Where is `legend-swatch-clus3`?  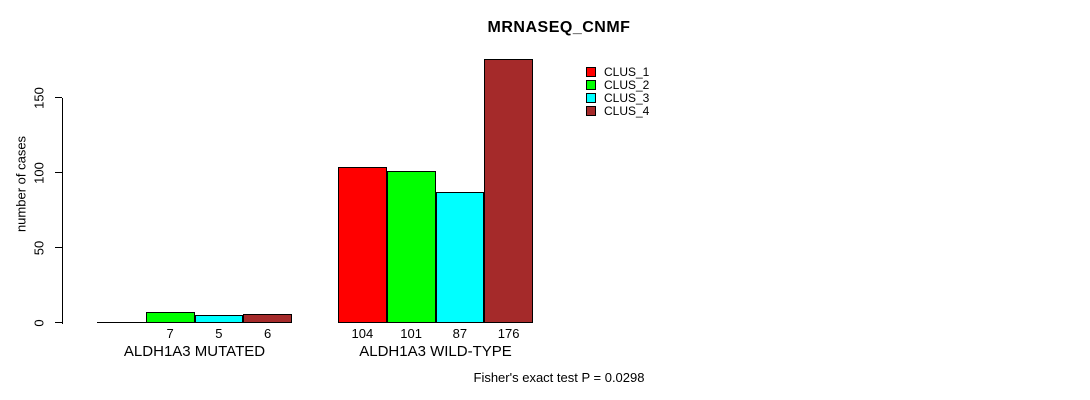
legend-swatch-clus3 is located at coordinates (591, 97).